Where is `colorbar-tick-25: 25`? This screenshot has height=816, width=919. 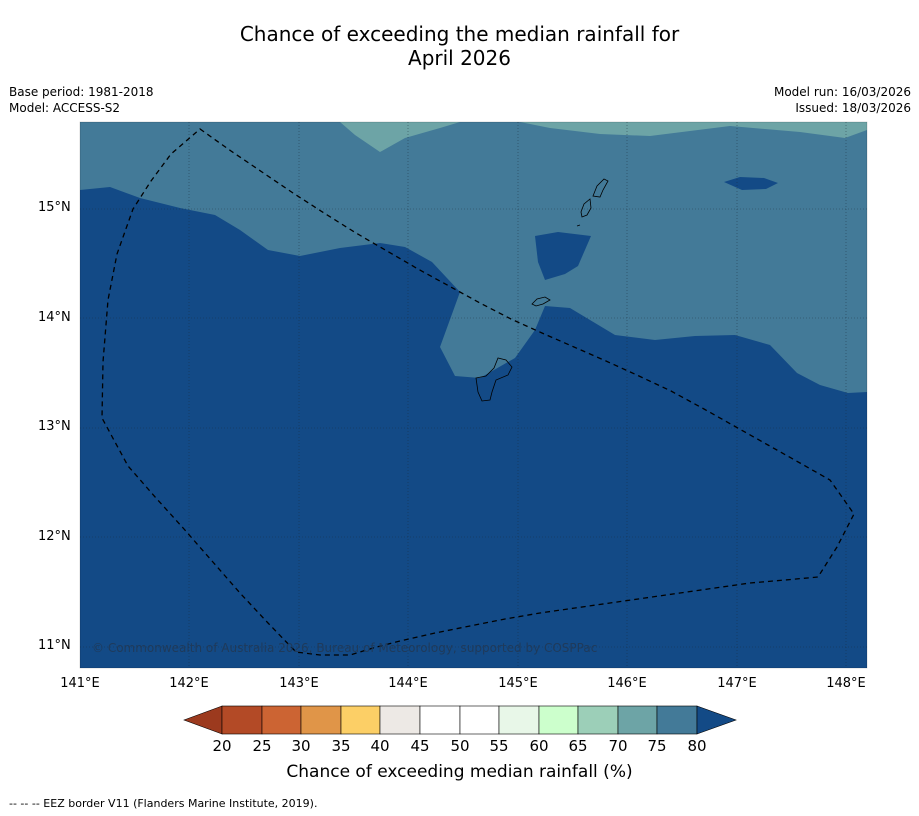 colorbar-tick-25: 25 is located at coordinates (262, 746).